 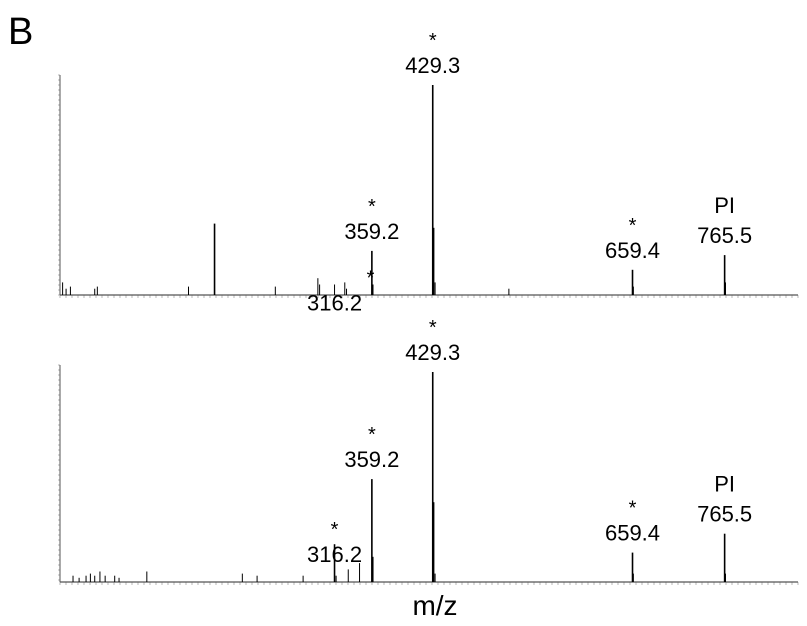 What do you see at coordinates (434, 605) in the screenshot?
I see `x-axis-label: m/z` at bounding box center [434, 605].